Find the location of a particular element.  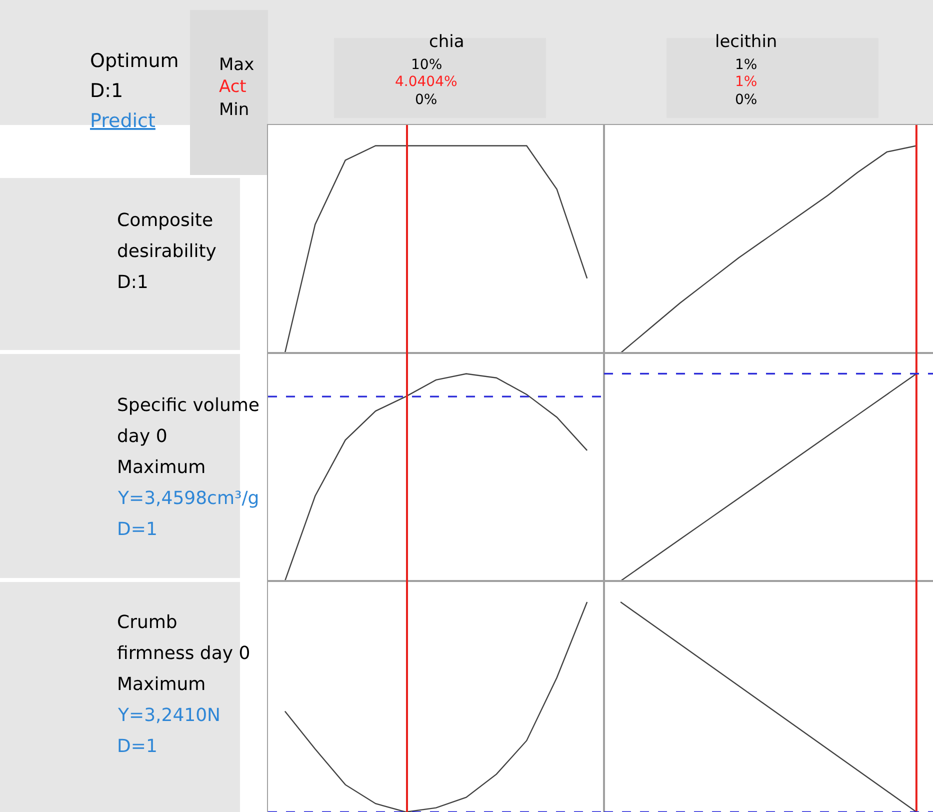

text: Optimum is located at coordinates (134, 61).